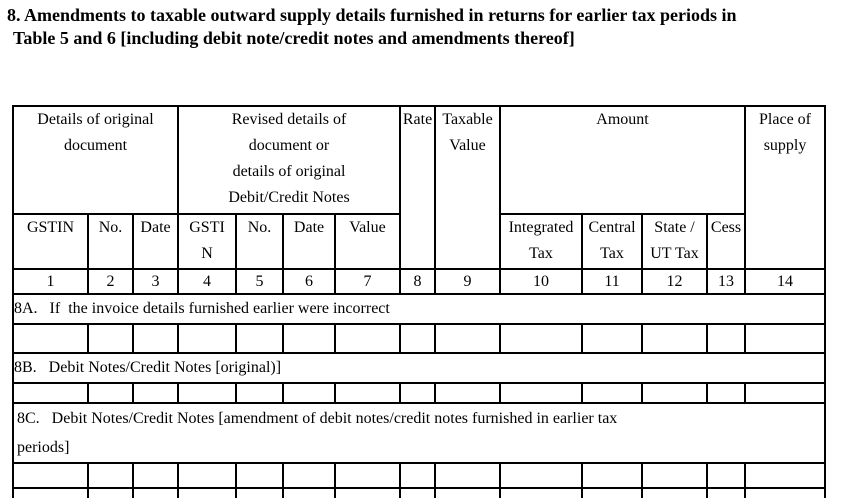 This screenshot has height=498, width=848. I want to click on entry-row-8c, so click(419, 475).